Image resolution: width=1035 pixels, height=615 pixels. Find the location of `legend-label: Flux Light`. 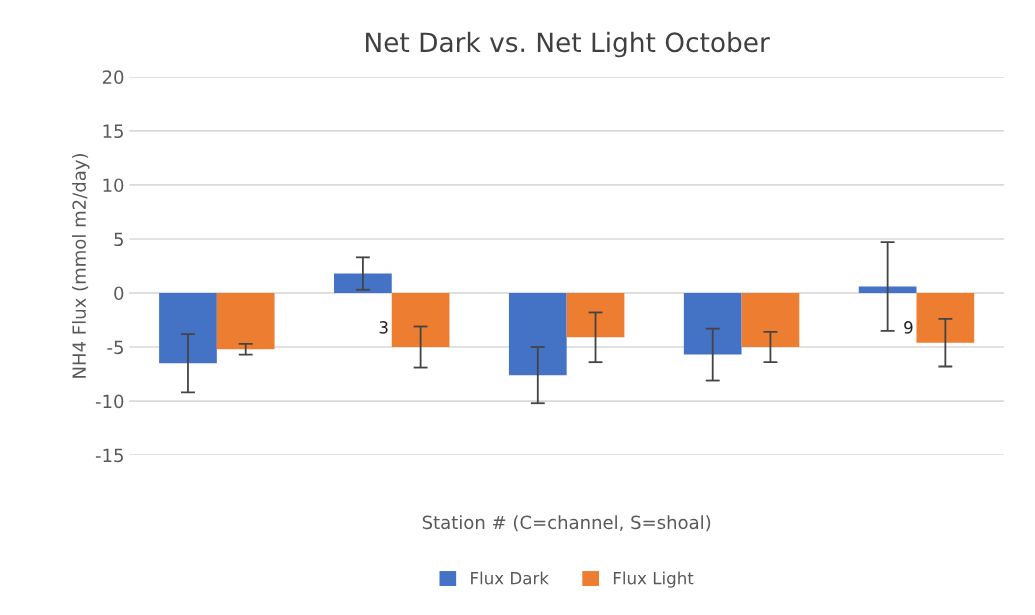

legend-label: Flux Light is located at coordinates (653, 579).